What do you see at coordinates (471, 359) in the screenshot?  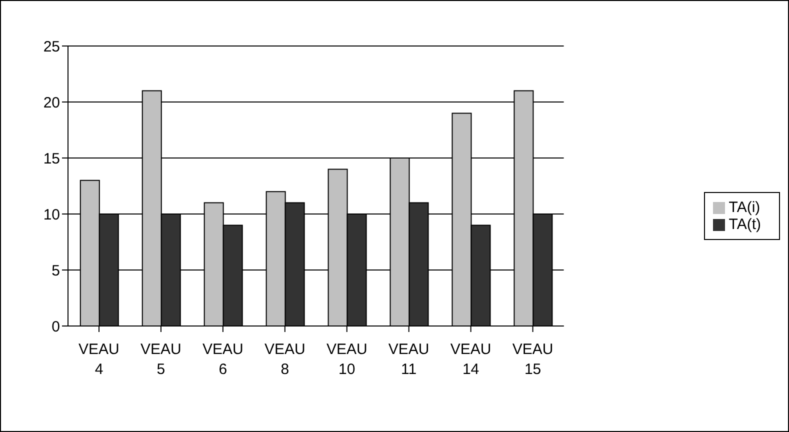 I see `x-tick-label: VEAU 14` at bounding box center [471, 359].